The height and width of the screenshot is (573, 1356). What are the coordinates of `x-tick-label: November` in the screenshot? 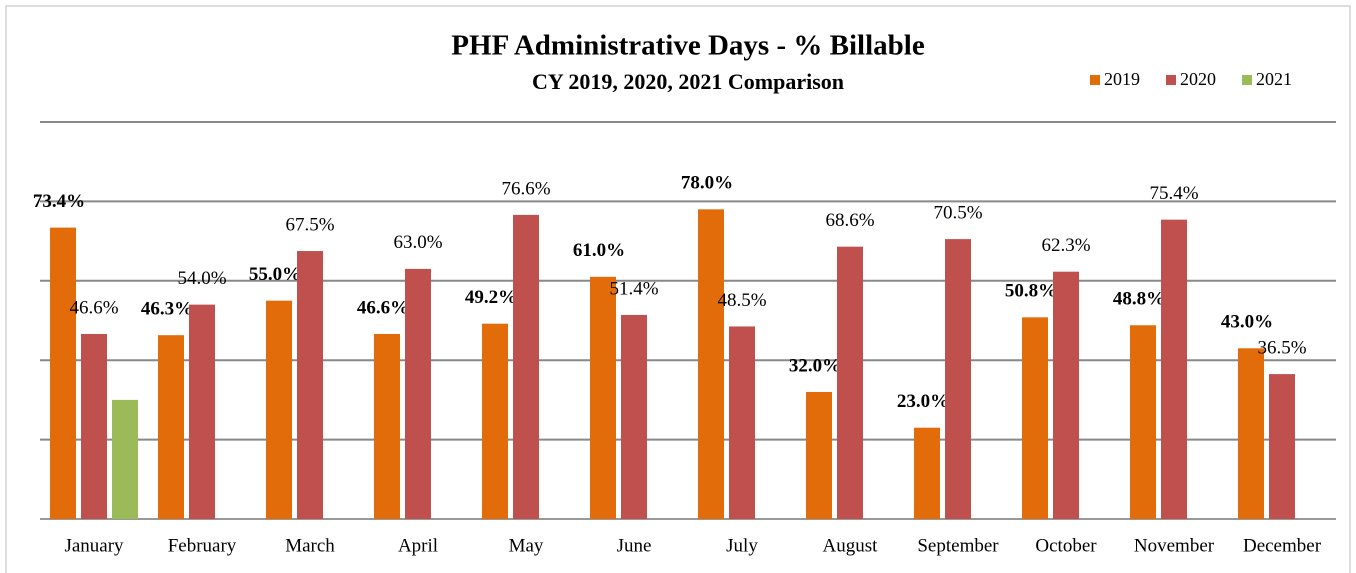 It's located at (1174, 545).